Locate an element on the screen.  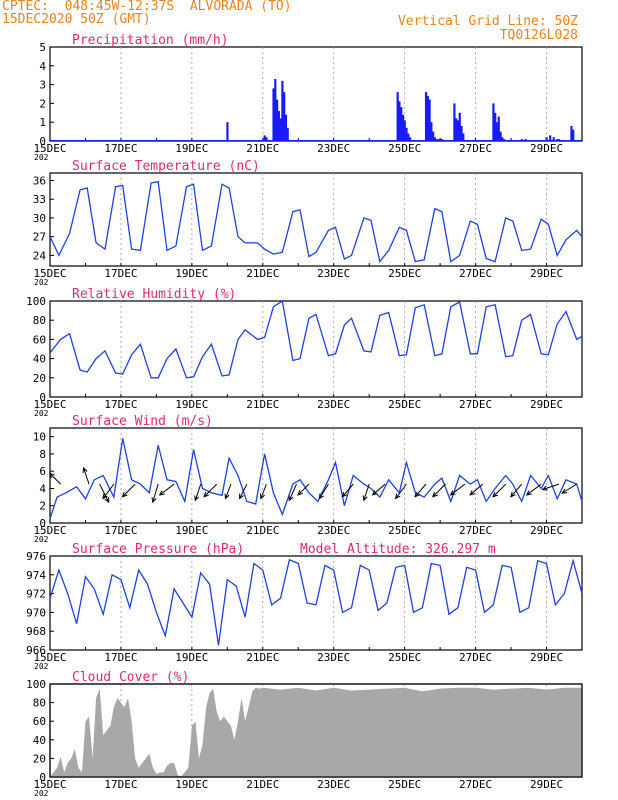
plot-frame-rh is located at coordinates (316, 349).